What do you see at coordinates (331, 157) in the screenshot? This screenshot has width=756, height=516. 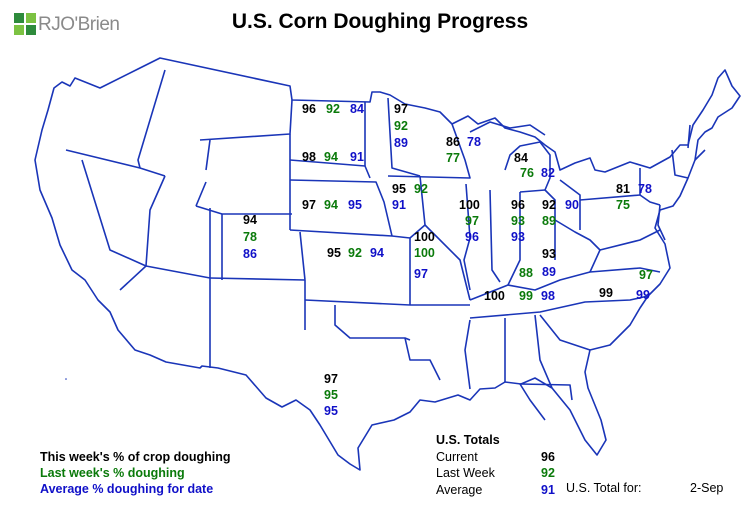 I see `sd-last-week: 94` at bounding box center [331, 157].